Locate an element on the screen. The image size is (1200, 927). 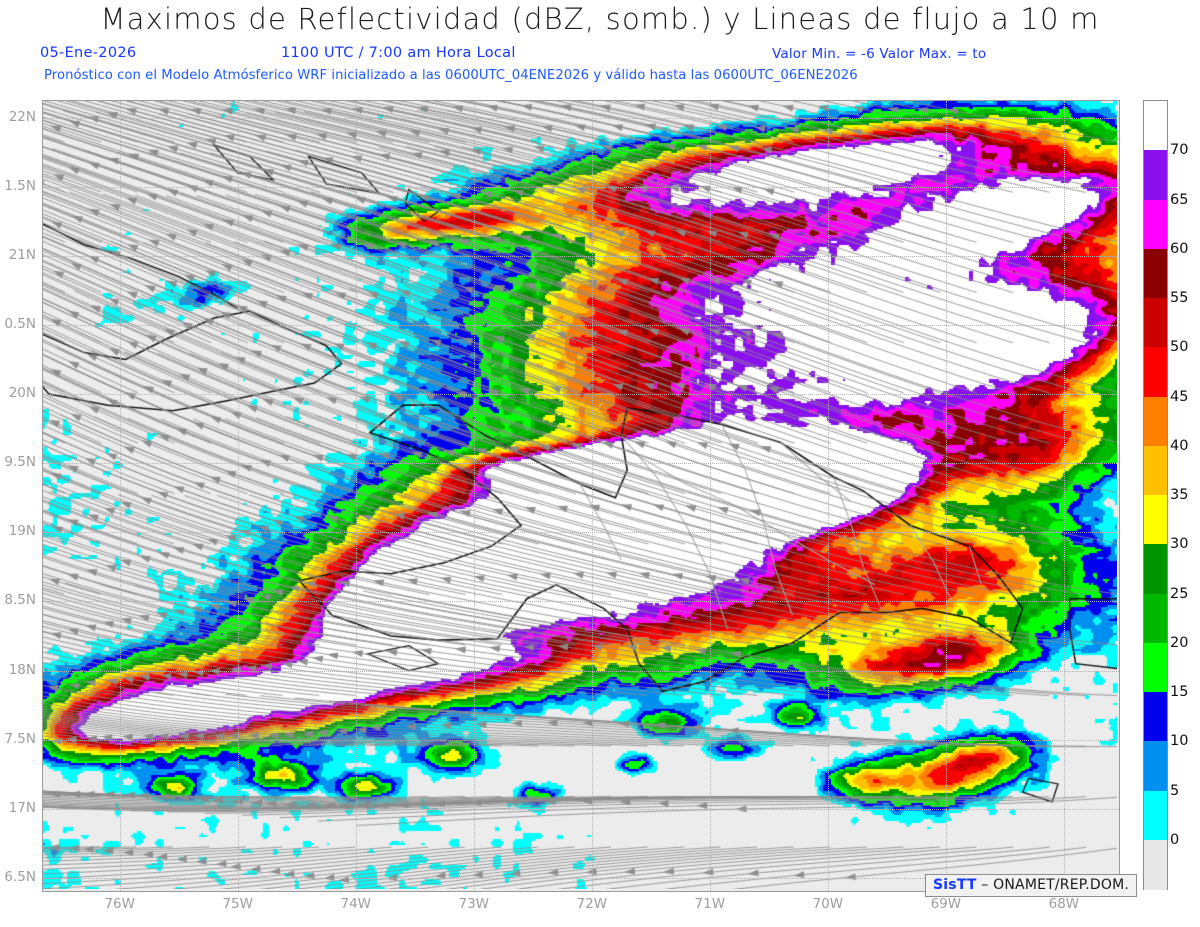
x-axis-label: 72W is located at coordinates (592, 904).